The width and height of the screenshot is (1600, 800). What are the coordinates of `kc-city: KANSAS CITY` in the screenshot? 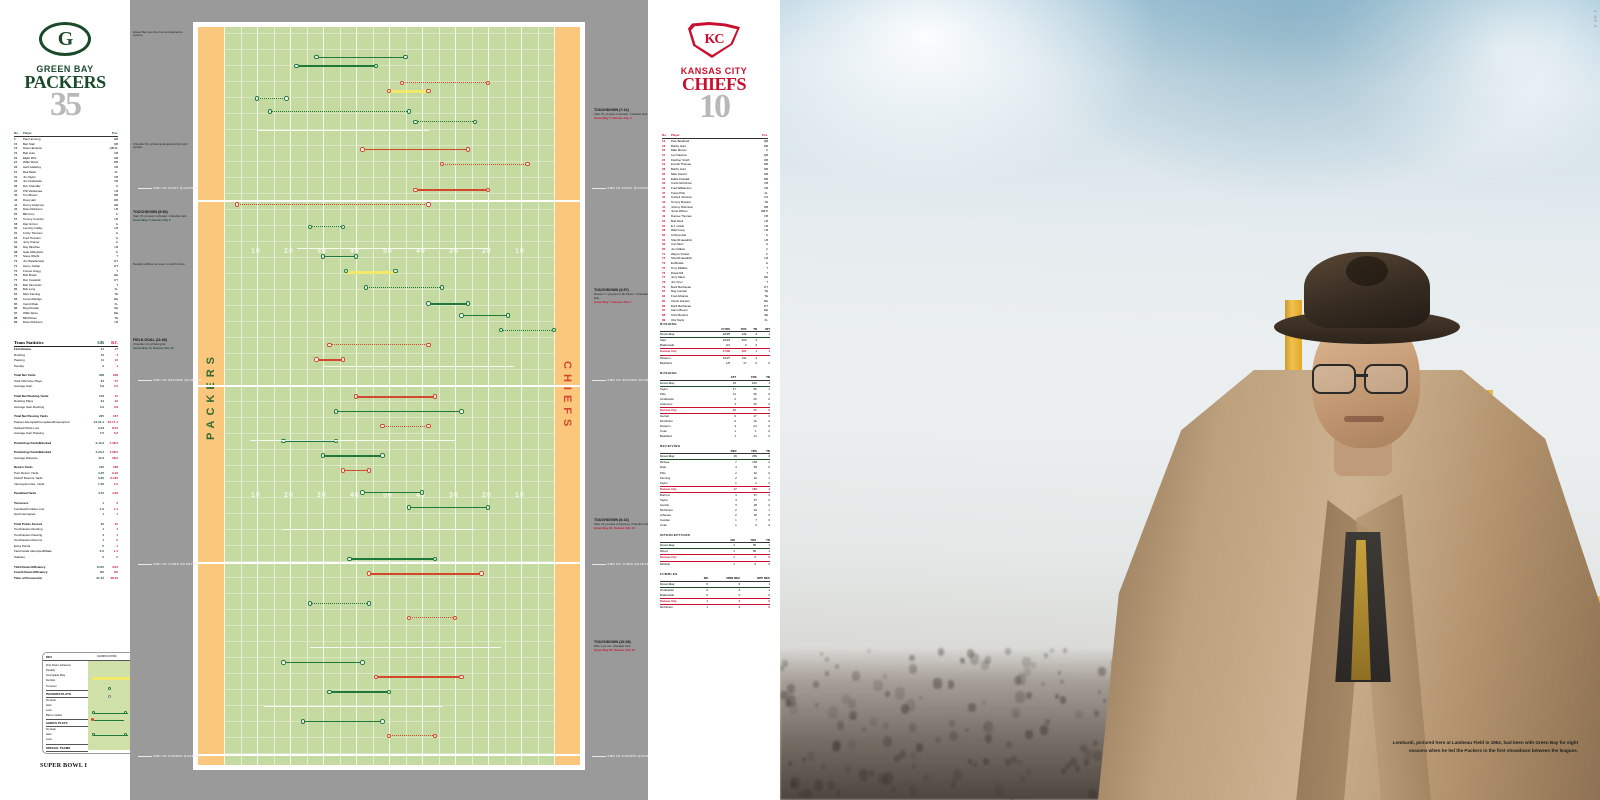 It's located at (714, 71).